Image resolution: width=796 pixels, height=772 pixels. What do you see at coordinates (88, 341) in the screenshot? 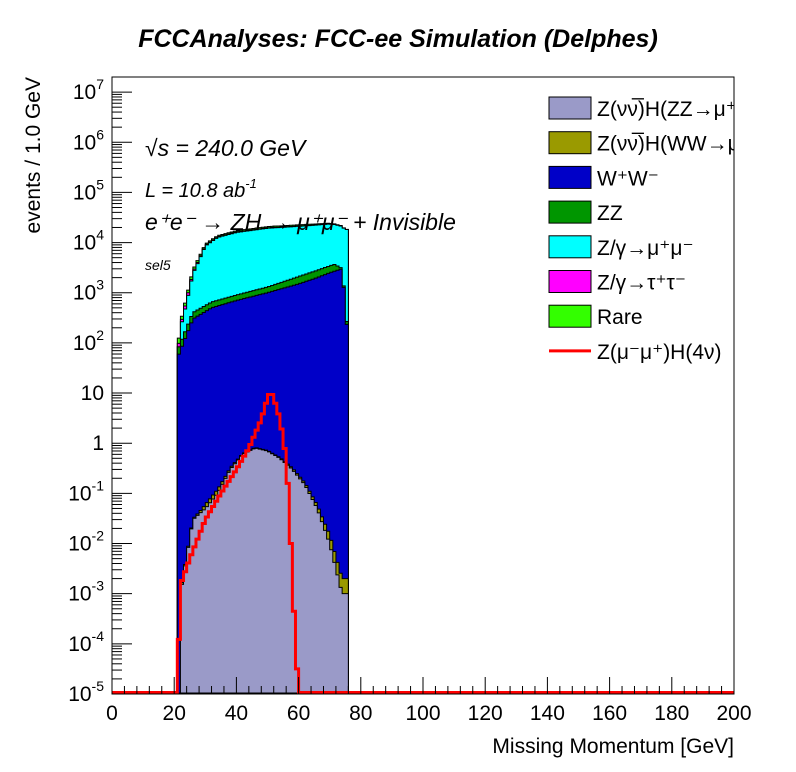
I see `y-tick-label: 10²` at bounding box center [88, 341].